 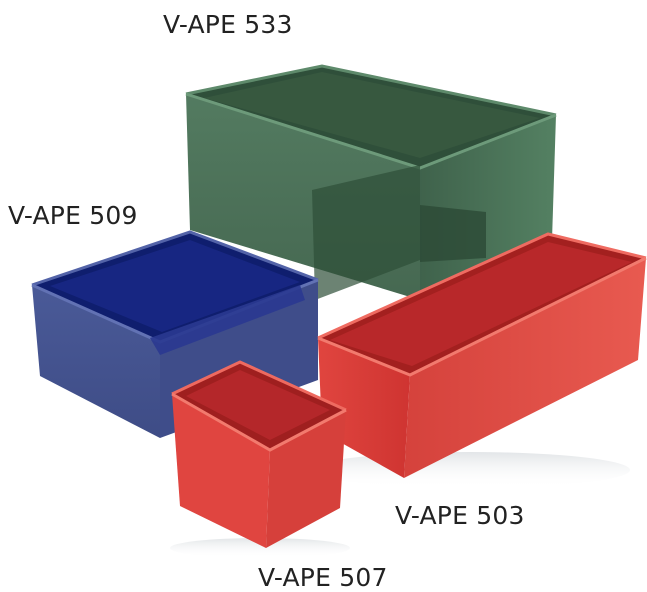 What do you see at coordinates (228, 24) in the screenshot?
I see `label-v-ape-533: V-APE 533` at bounding box center [228, 24].